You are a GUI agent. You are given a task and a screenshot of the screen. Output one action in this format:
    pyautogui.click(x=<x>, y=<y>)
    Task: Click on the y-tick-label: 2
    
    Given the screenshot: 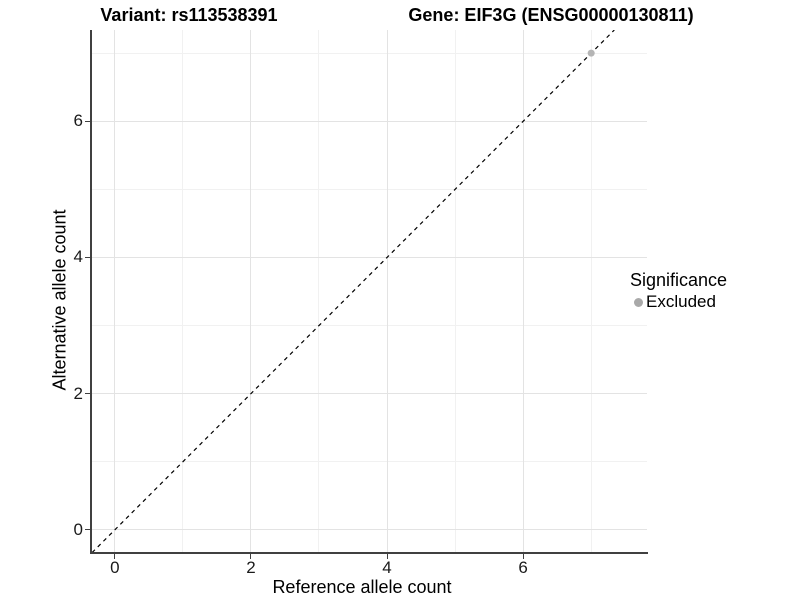 What is the action you would take?
    pyautogui.click(x=78, y=393)
    